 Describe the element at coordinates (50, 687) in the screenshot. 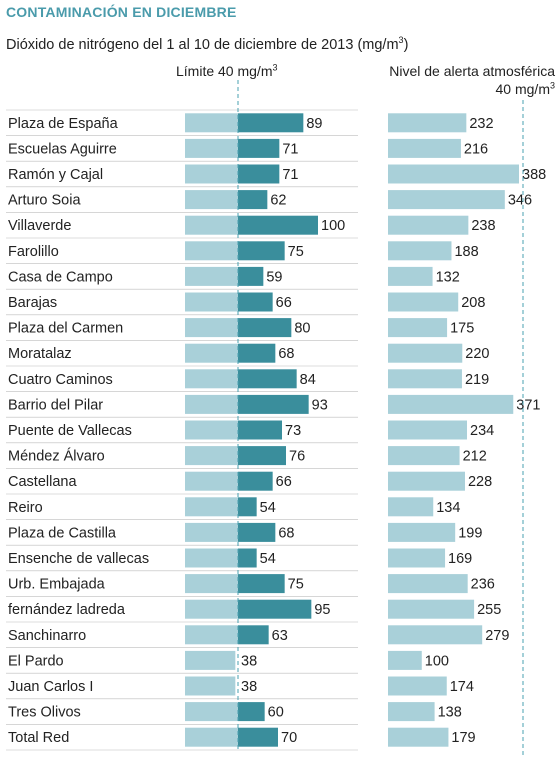

I see `category-label: Juan Carlos I` at that location.